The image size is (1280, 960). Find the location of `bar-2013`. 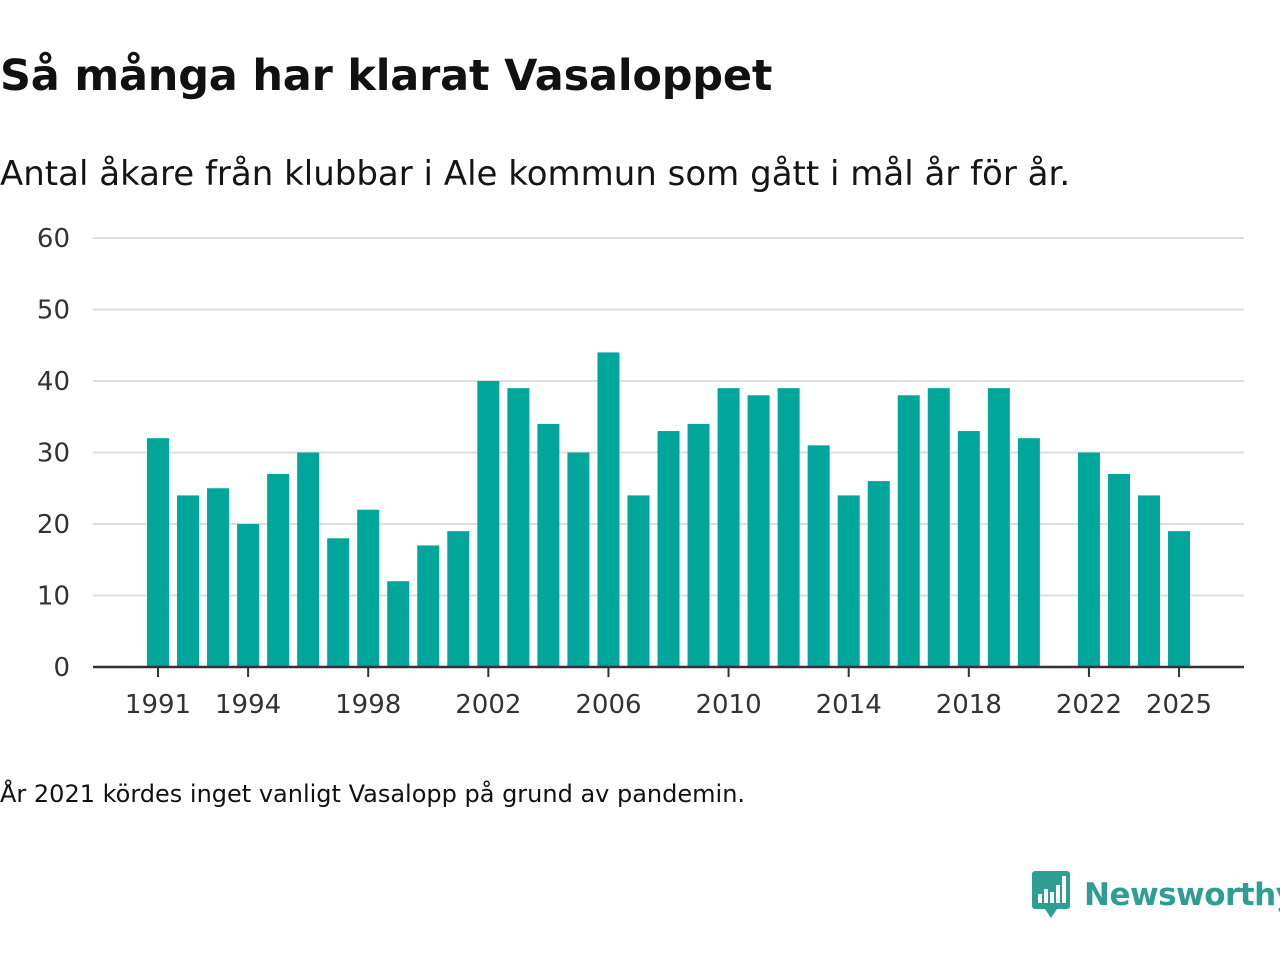

bar-2013 is located at coordinates (818, 556).